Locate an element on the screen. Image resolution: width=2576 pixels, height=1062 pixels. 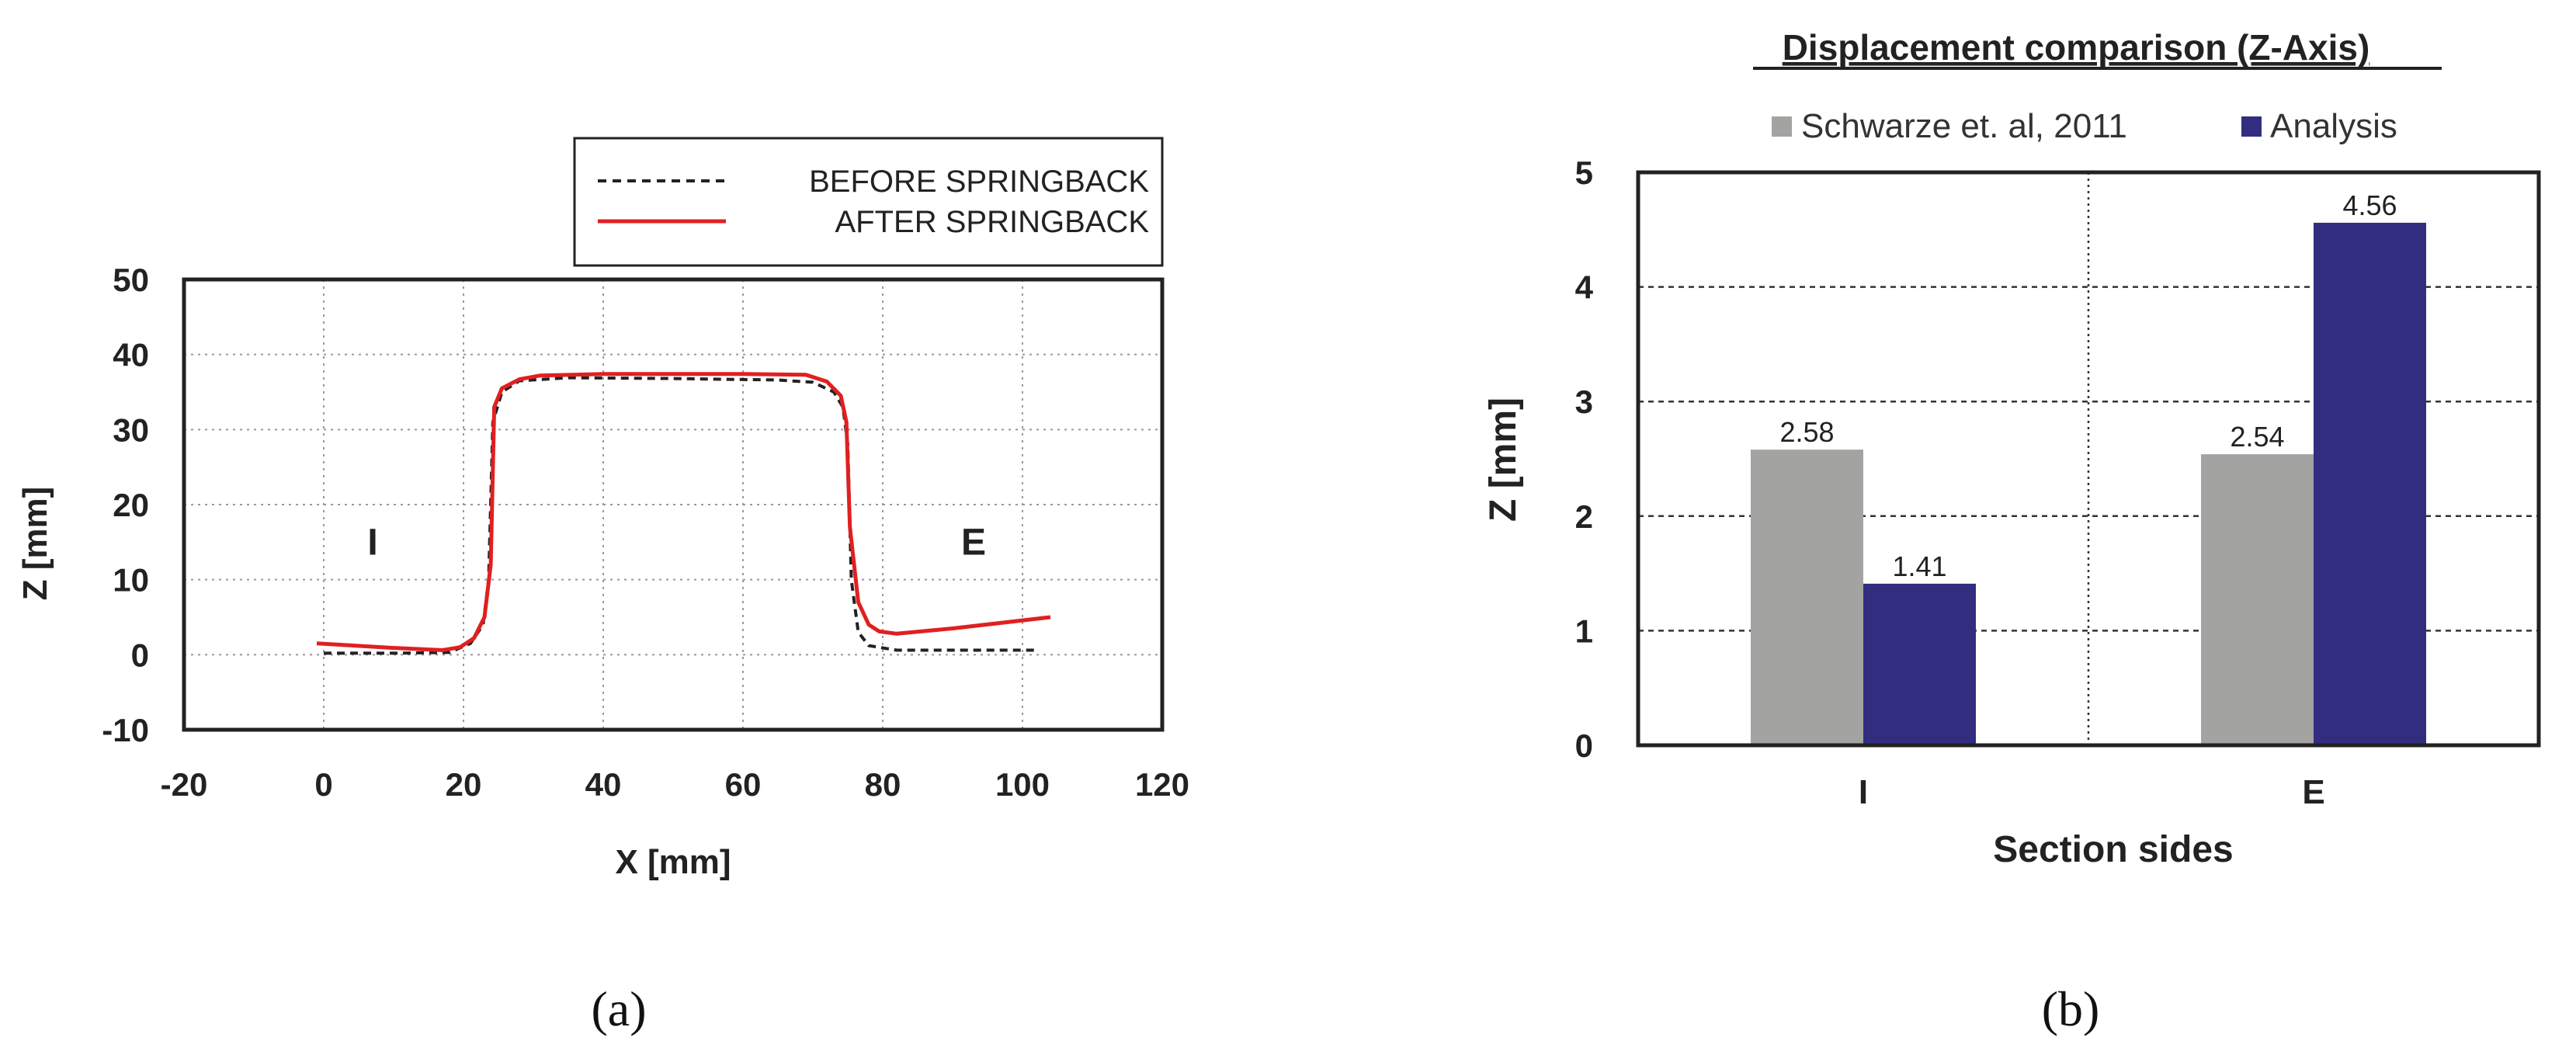
bar-x-axis-label: Section sides is located at coordinates (2113, 849).